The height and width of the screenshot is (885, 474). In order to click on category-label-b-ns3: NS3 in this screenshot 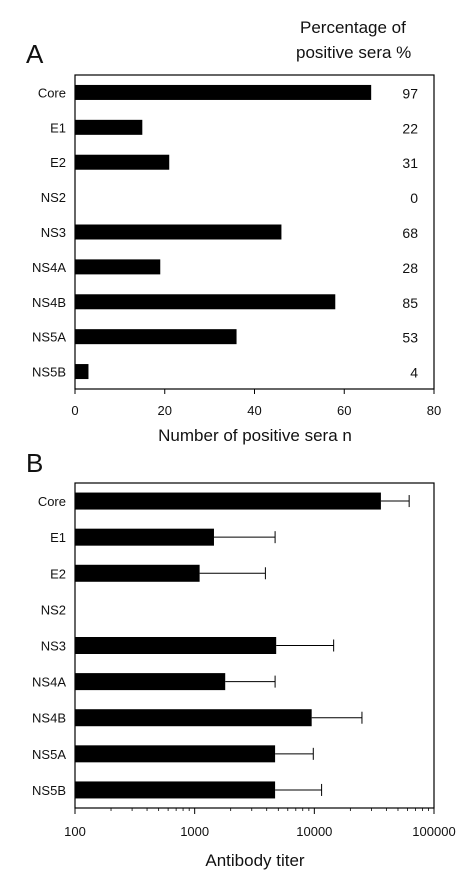, I will do `click(53, 646)`.